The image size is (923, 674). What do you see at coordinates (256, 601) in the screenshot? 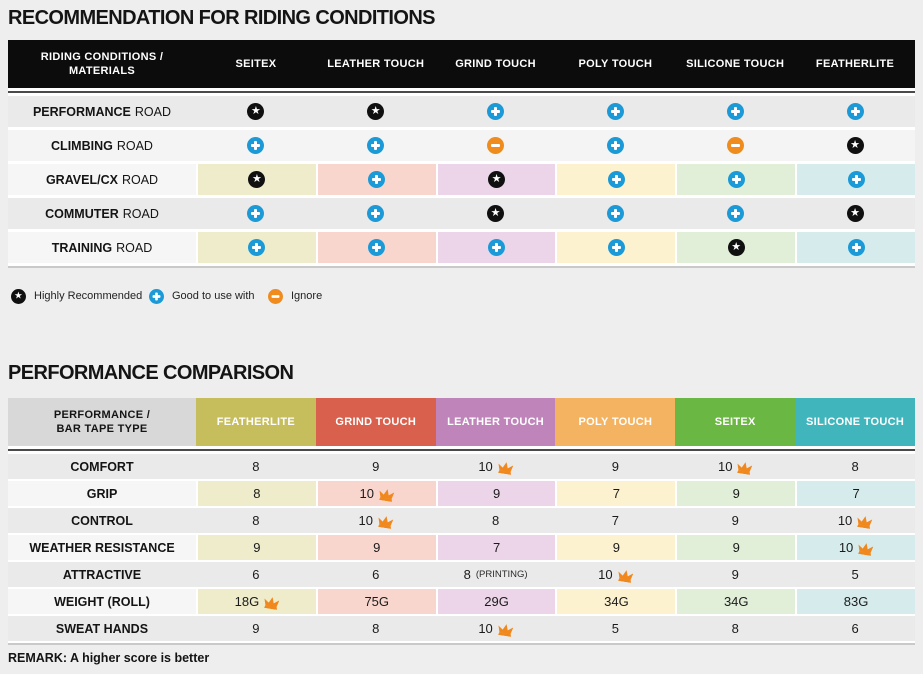
I see `table-cell: 18G` at bounding box center [256, 601].